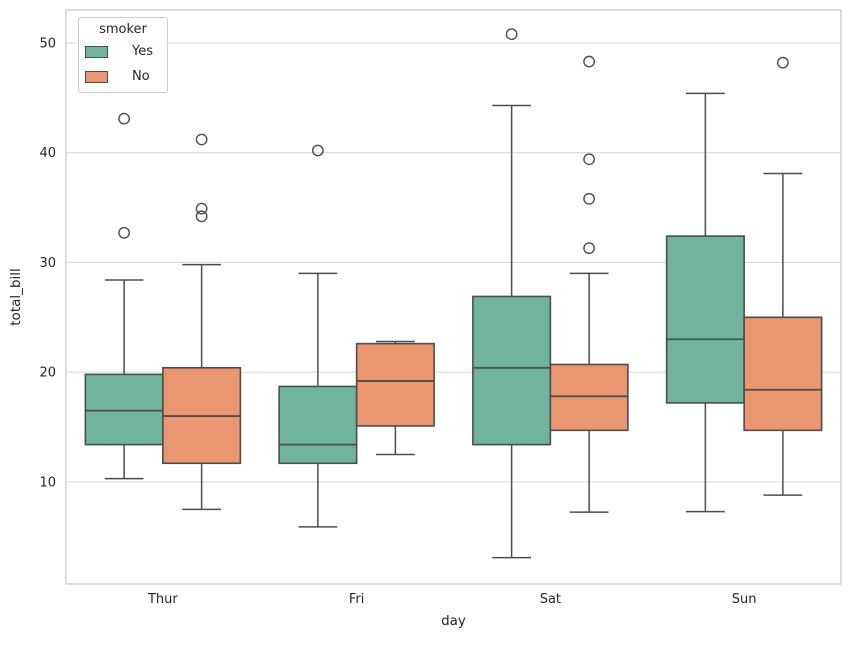 The height and width of the screenshot is (645, 868). Describe the element at coordinates (511, 34) in the screenshot. I see `box-yes-sat-outlier-marker` at that location.